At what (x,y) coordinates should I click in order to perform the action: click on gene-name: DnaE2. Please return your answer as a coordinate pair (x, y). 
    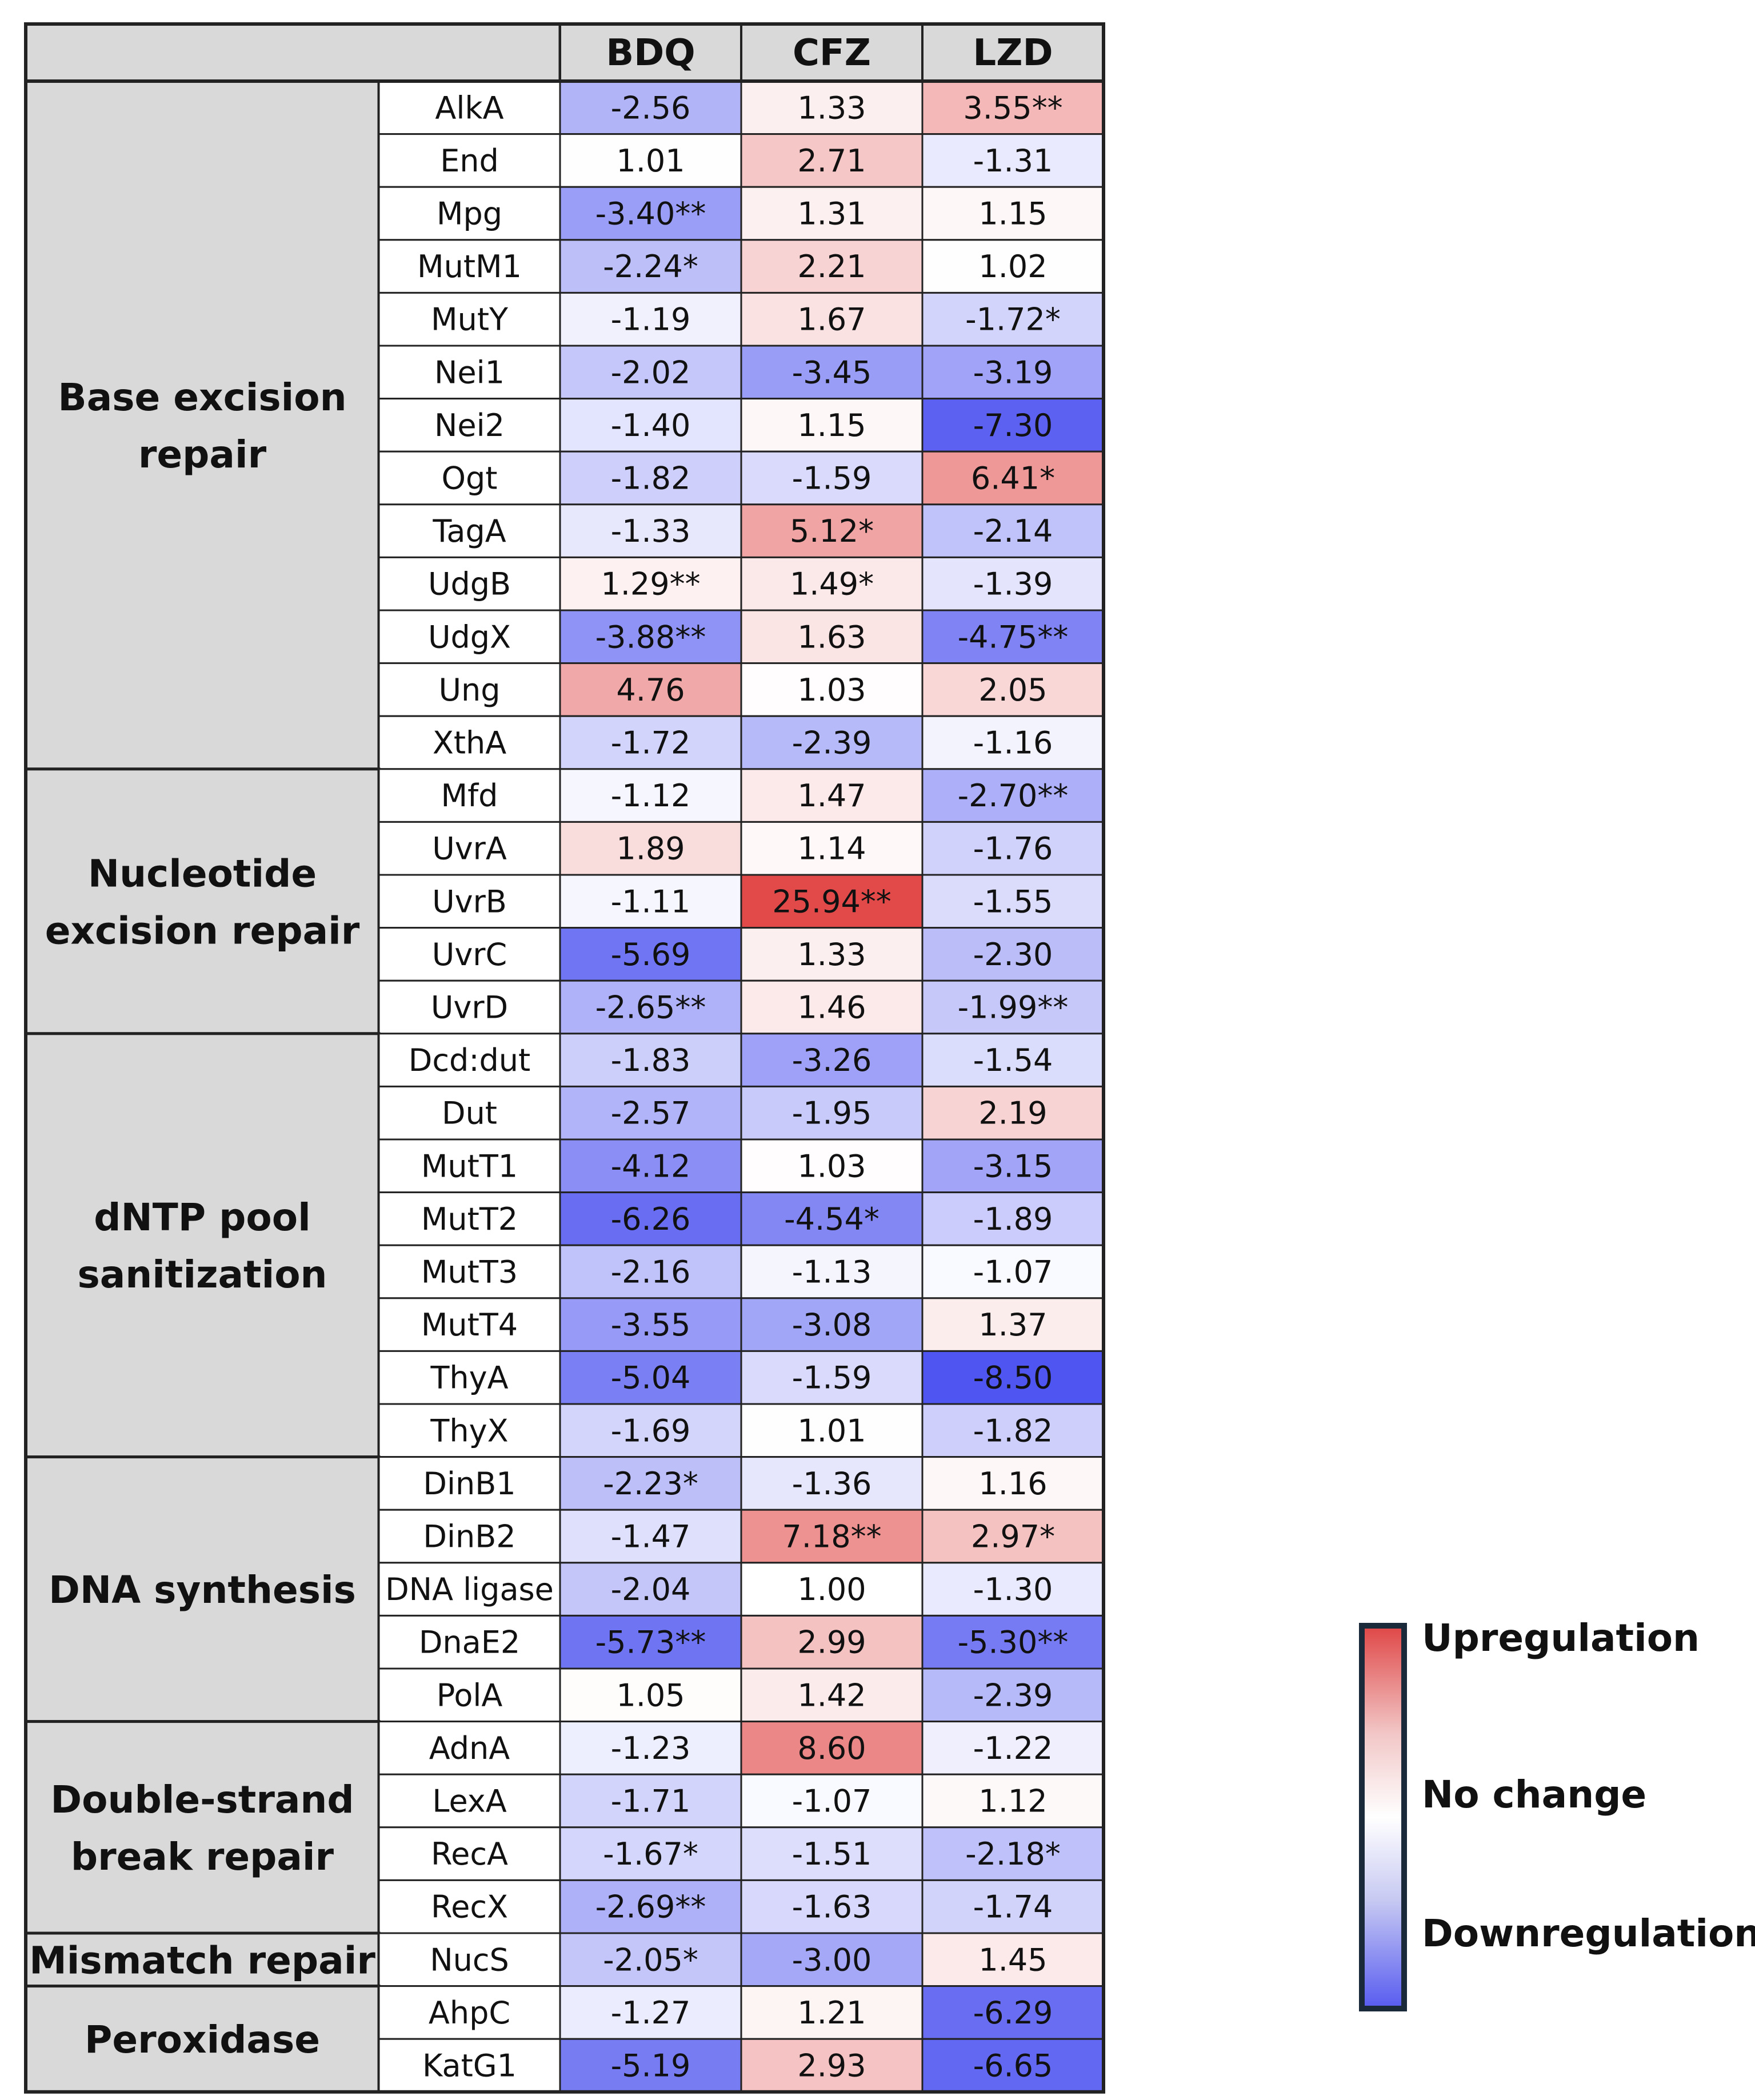
    Looking at the image, I should click on (469, 1643).